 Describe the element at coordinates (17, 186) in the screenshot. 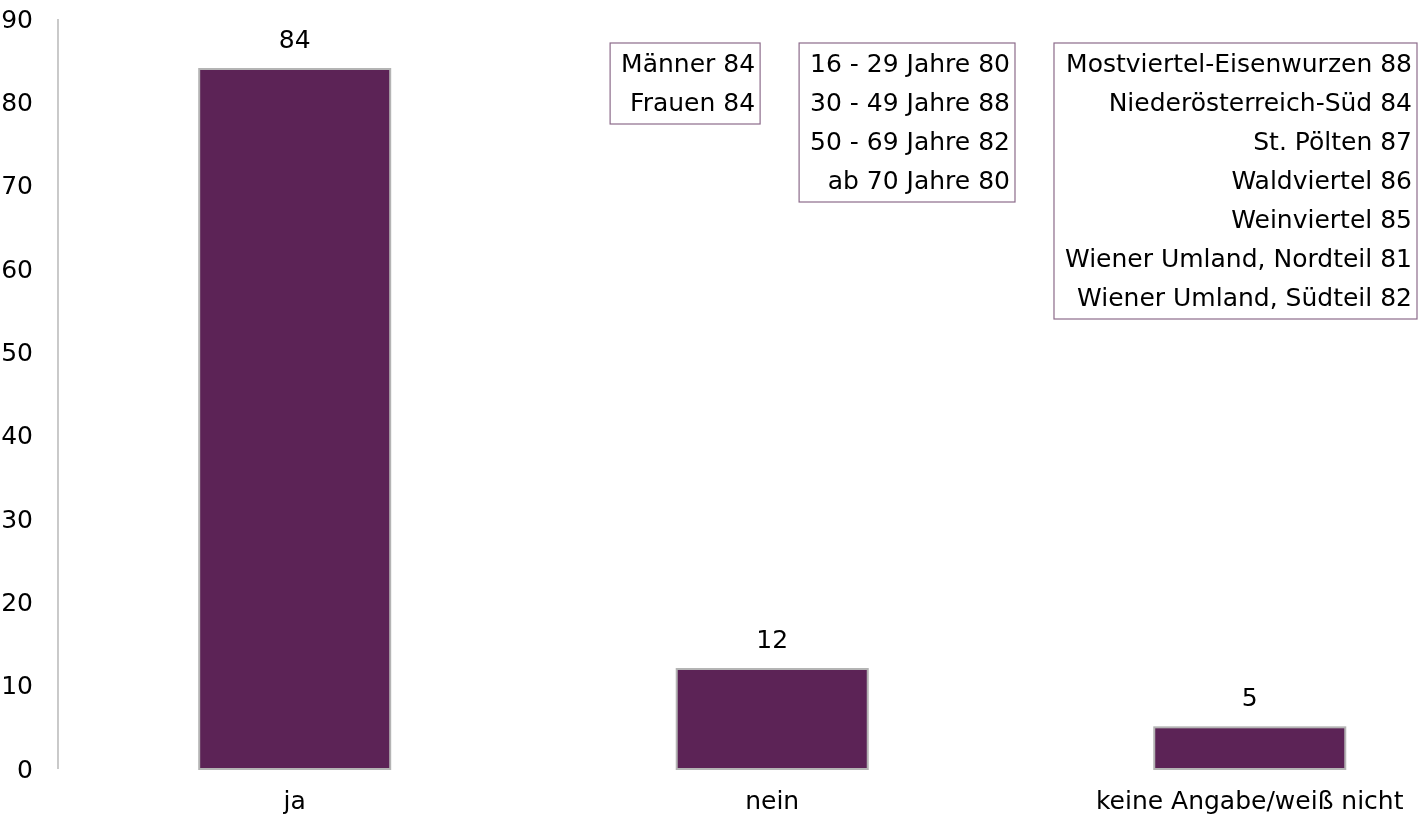

I see `y-tick-label: 70` at that location.